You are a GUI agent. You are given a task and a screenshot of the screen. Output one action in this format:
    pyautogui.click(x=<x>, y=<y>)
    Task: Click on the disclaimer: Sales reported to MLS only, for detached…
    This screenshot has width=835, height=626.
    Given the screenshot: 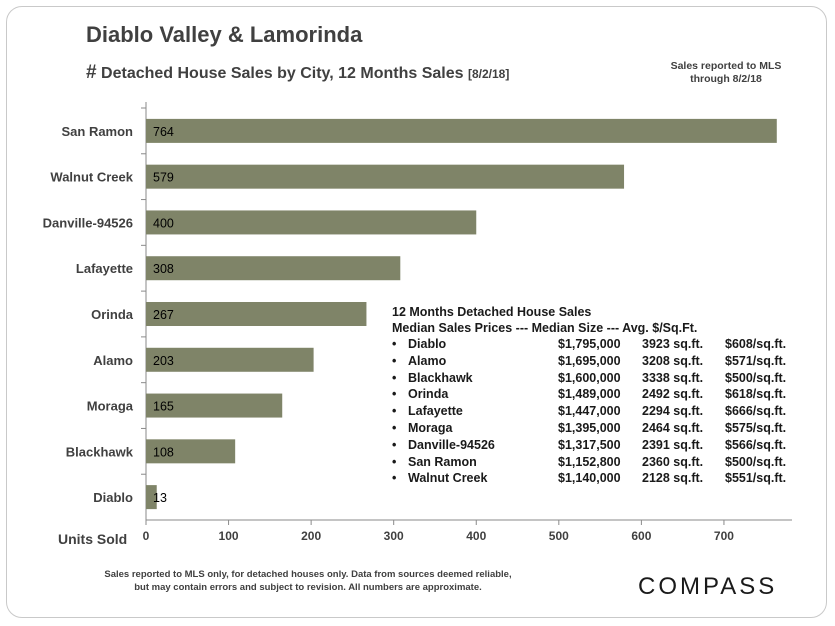 What is the action you would take?
    pyautogui.click(x=308, y=581)
    